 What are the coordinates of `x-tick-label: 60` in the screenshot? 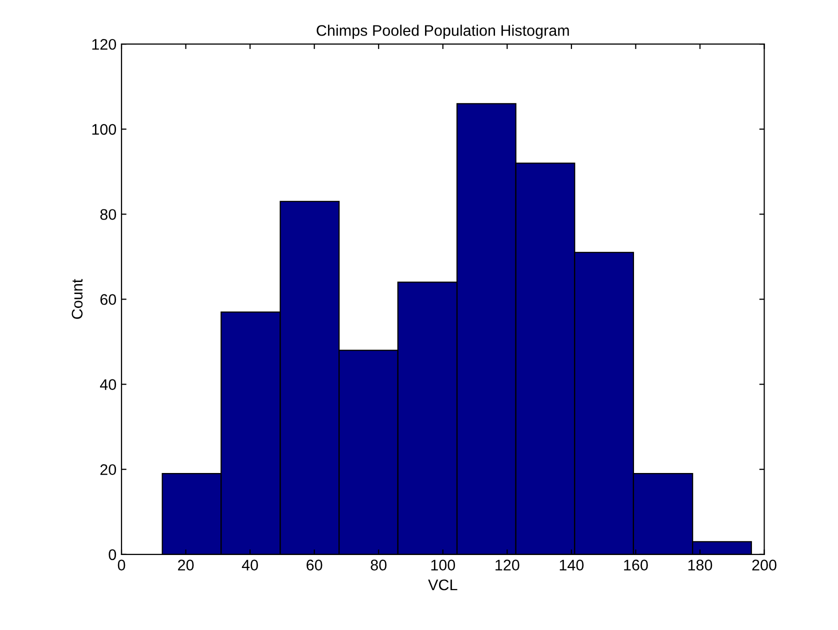 It's located at (314, 565).